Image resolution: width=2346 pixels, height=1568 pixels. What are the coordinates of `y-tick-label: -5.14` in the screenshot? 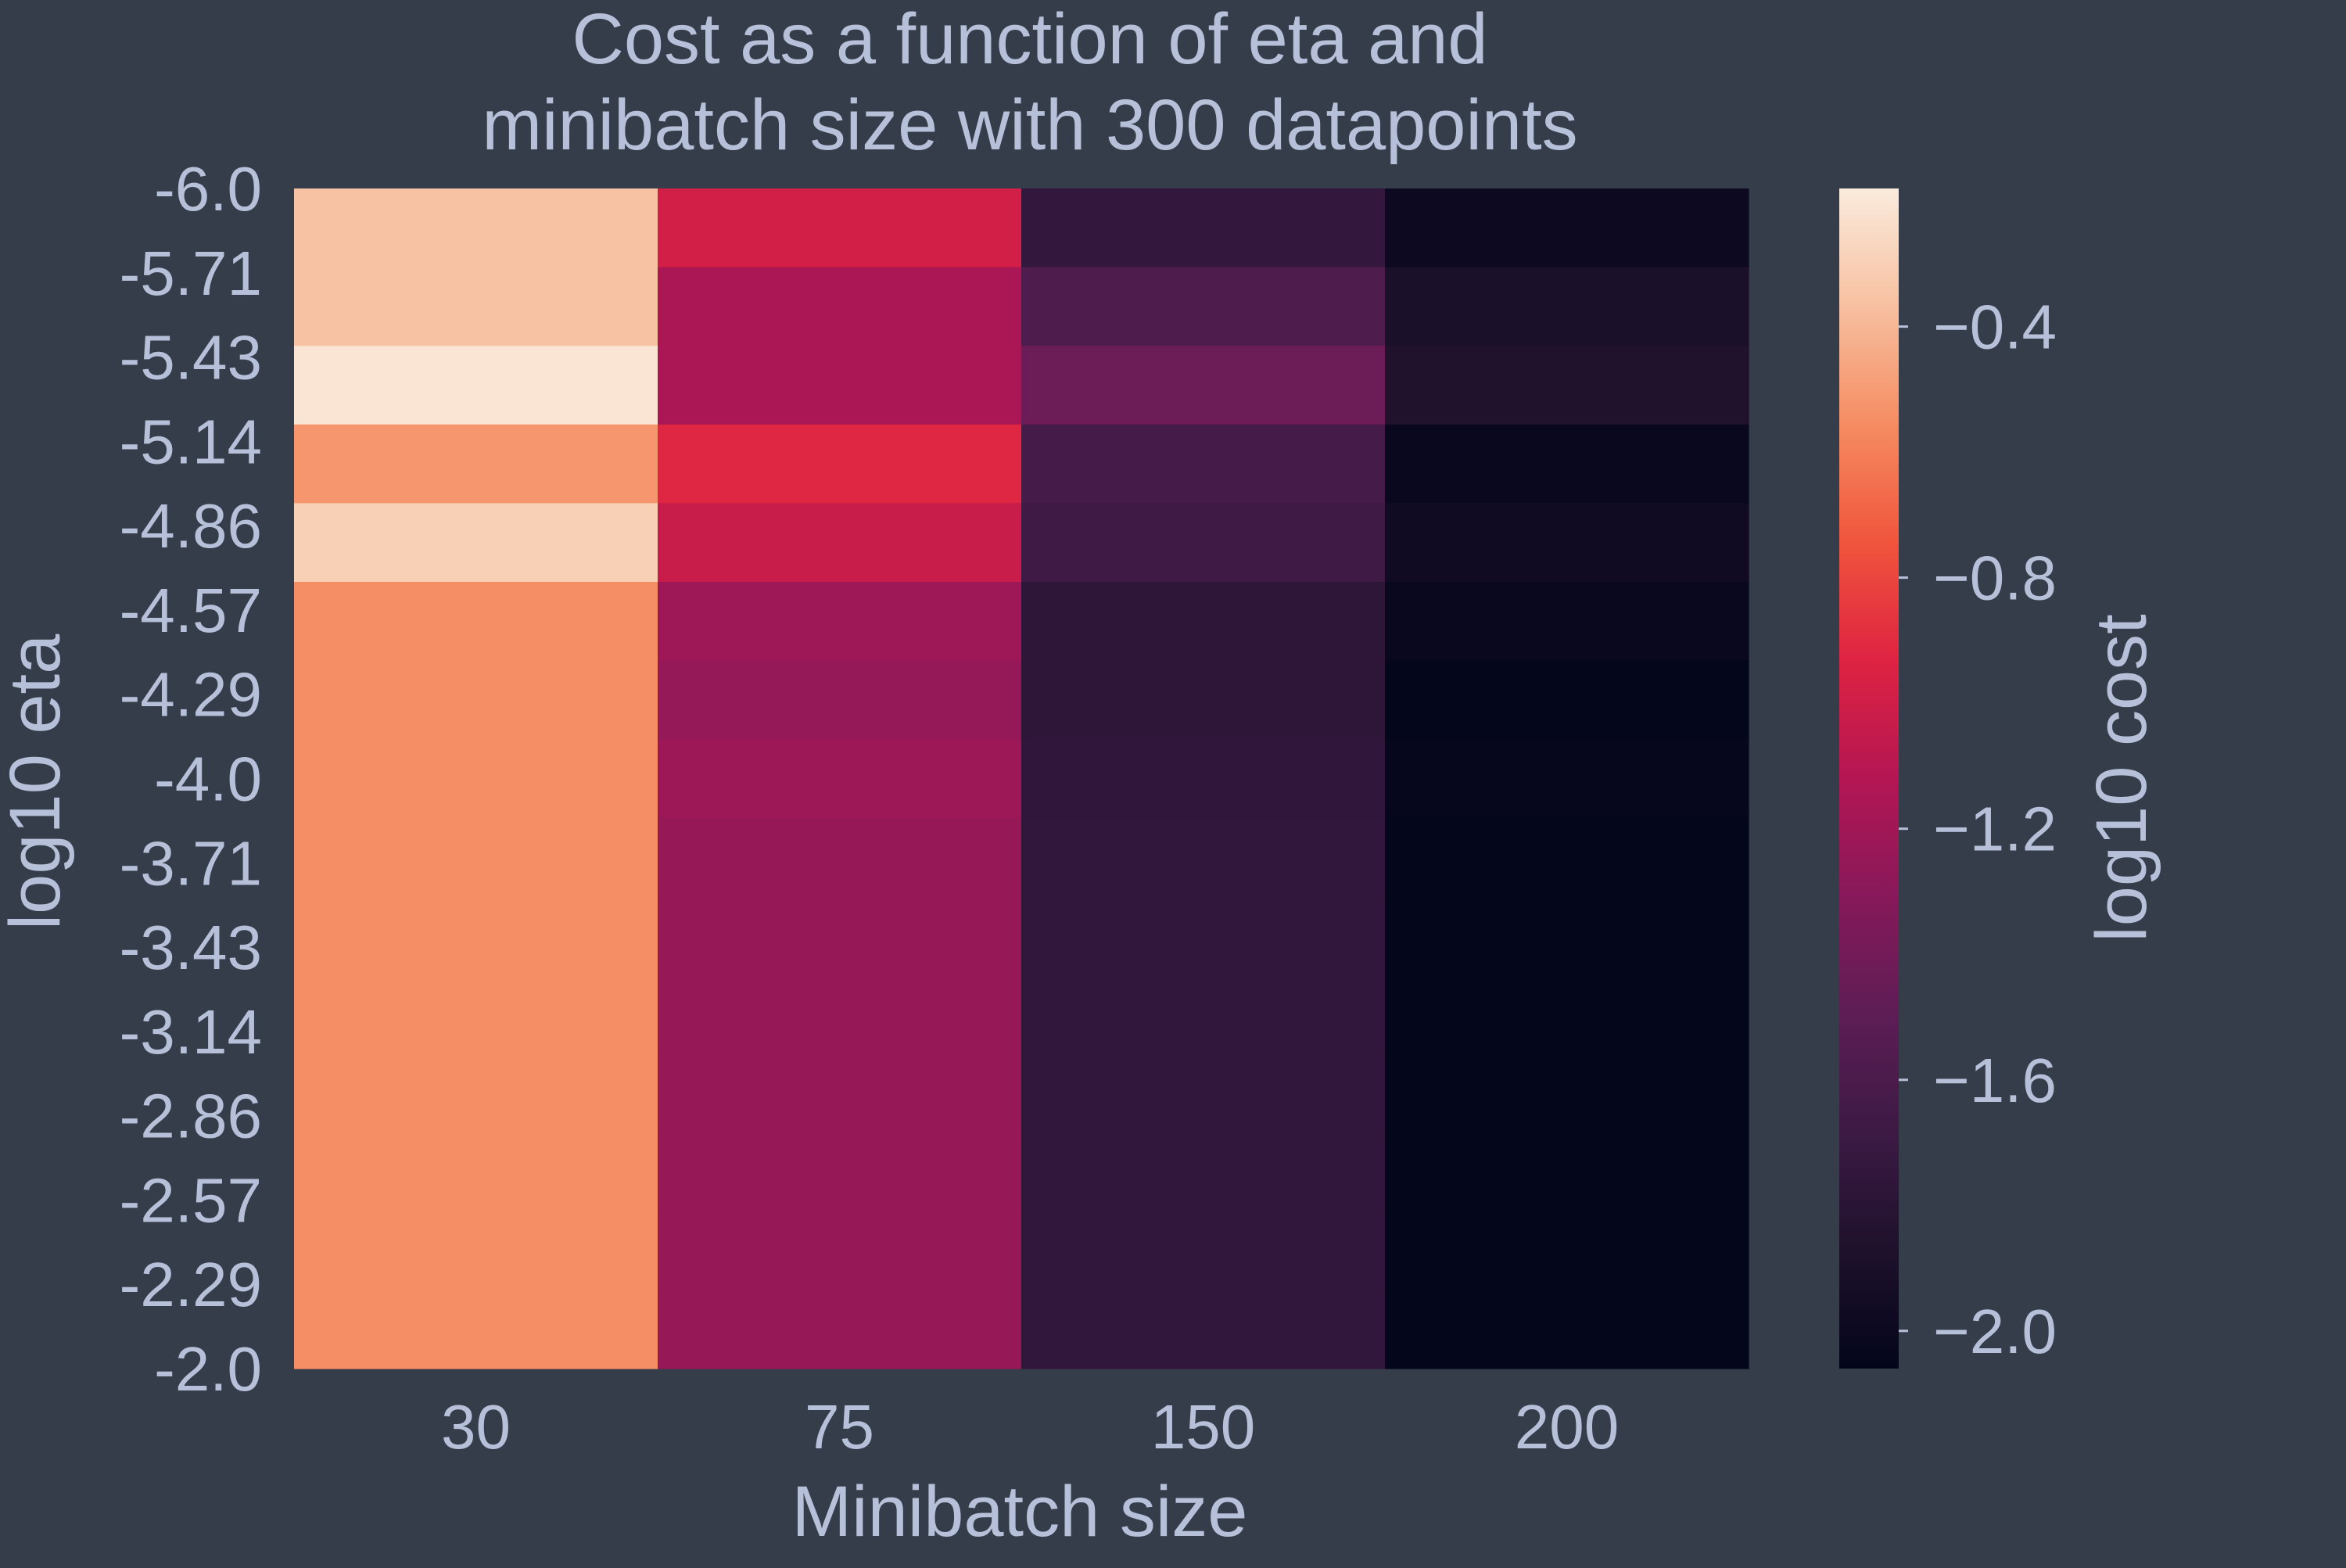 It's located at (191, 441).